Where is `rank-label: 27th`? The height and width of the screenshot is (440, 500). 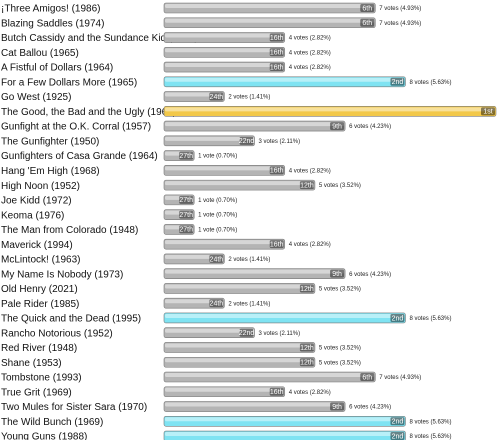
rank-label: 27th is located at coordinates (186, 215).